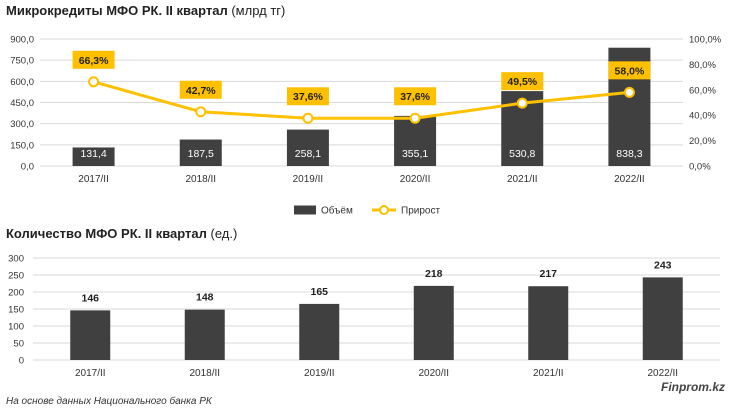 Image resolution: width=731 pixels, height=414 pixels. What do you see at coordinates (16, 310) in the screenshot?
I see `chart2-y-tick: 150` at bounding box center [16, 310].